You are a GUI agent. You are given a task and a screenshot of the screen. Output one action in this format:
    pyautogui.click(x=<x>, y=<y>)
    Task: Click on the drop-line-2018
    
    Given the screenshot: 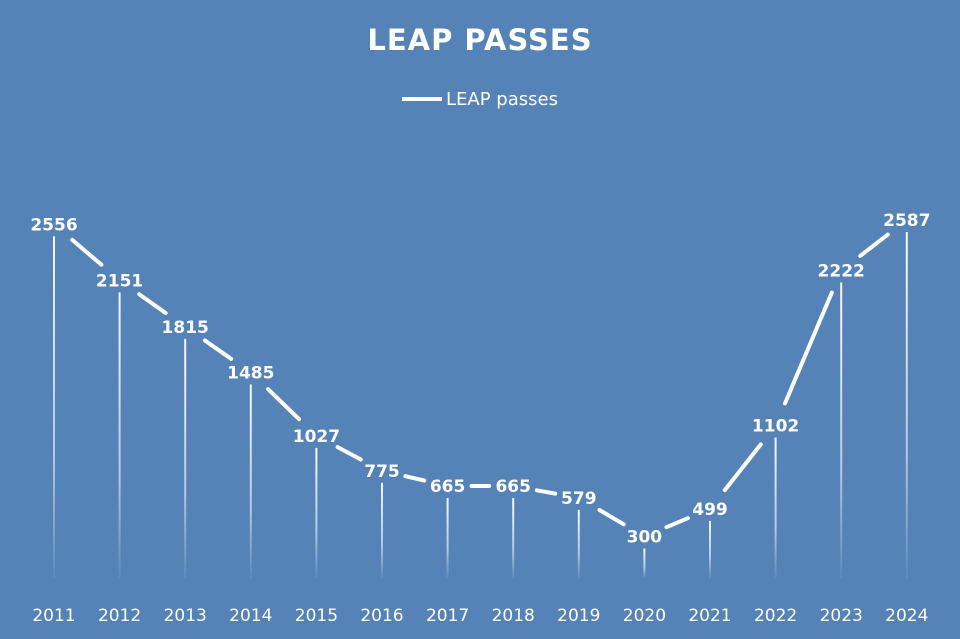 What is the action you would take?
    pyautogui.click(x=513, y=537)
    